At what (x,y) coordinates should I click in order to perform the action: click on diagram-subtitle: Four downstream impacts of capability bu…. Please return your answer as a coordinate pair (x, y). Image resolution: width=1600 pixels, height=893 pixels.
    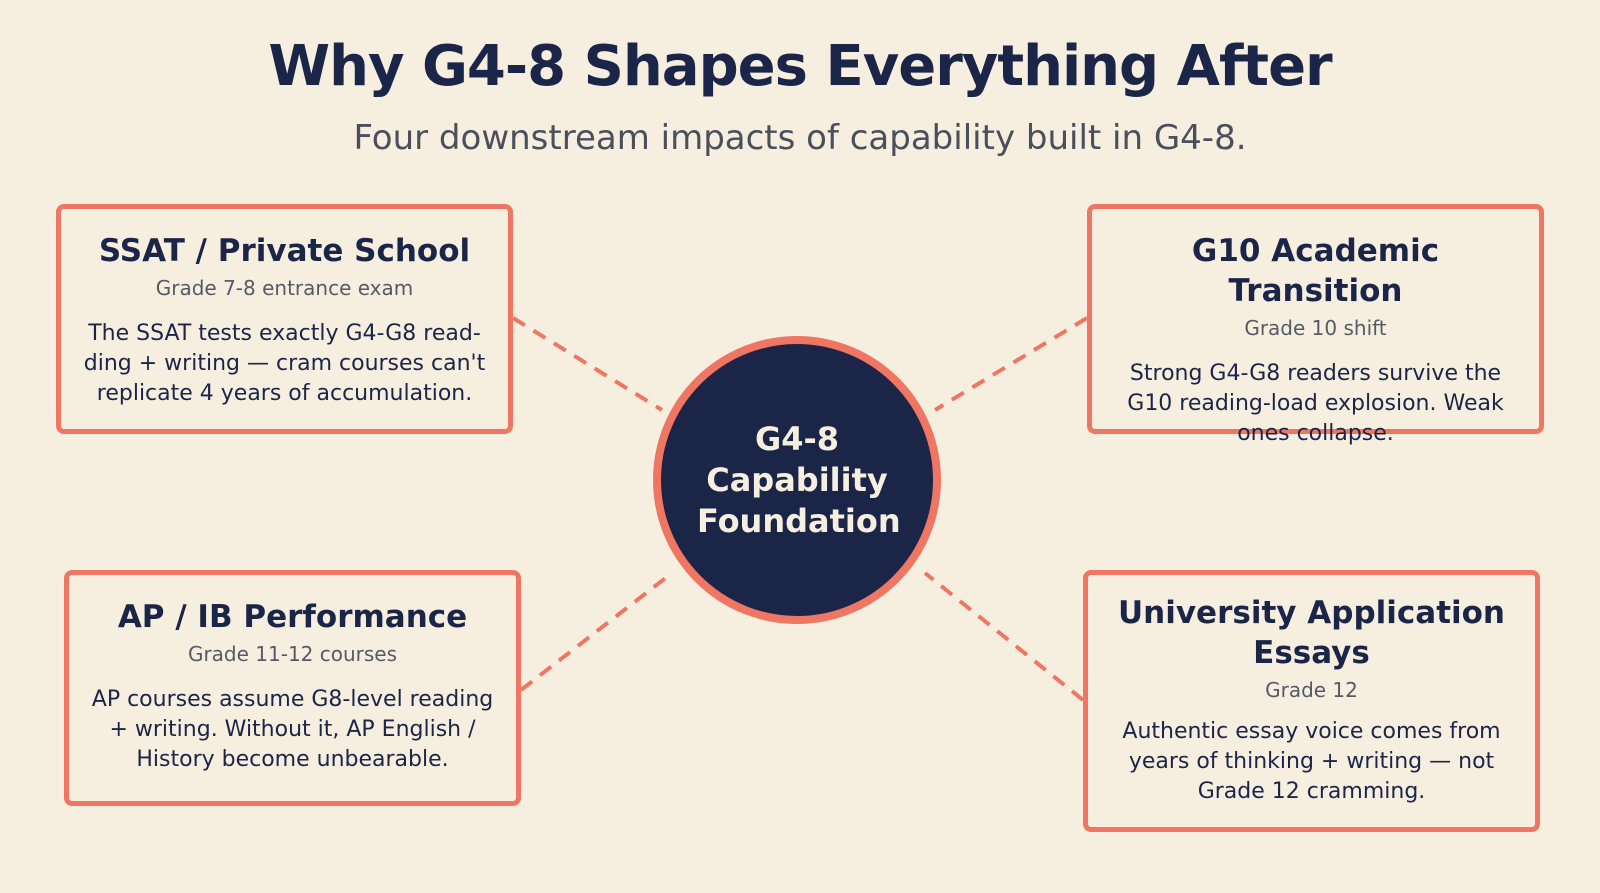
    Looking at the image, I should click on (800, 138).